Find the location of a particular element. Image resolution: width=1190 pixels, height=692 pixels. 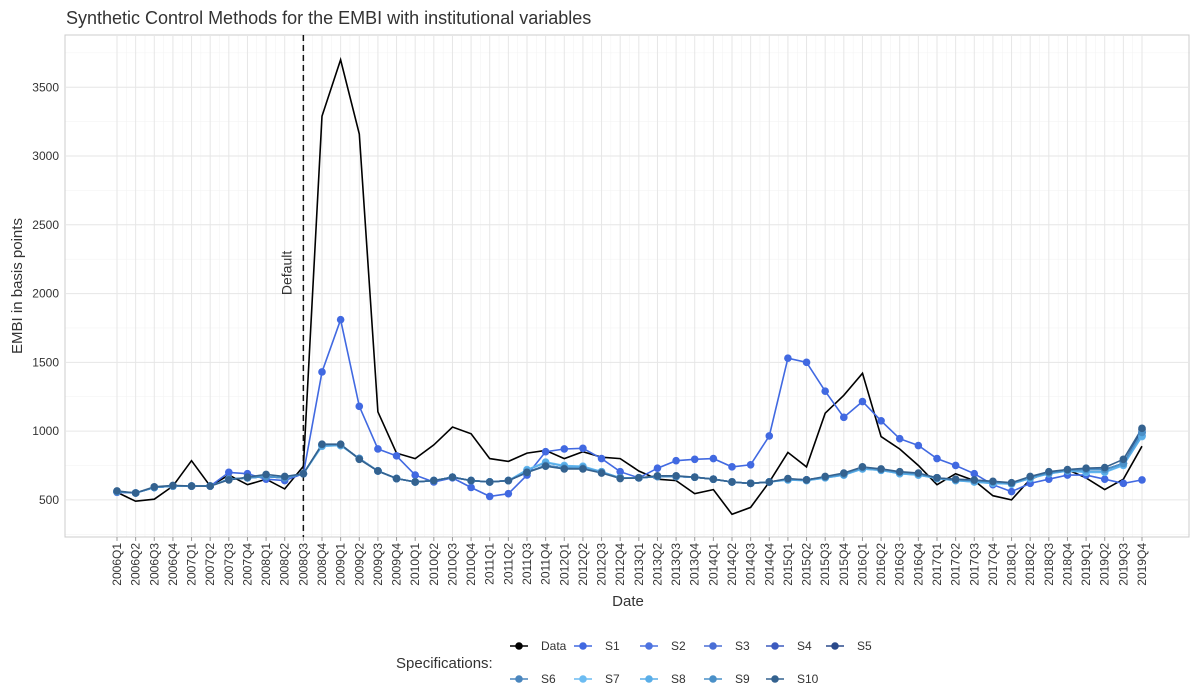

x-tick-label: 2014Q4 is located at coordinates (769, 564).